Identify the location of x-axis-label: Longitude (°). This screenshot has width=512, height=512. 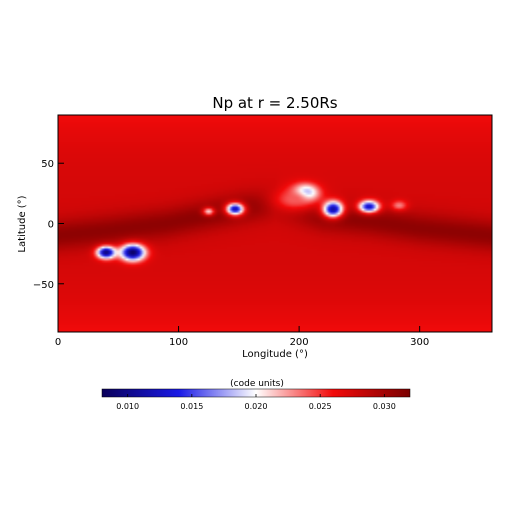
(275, 354).